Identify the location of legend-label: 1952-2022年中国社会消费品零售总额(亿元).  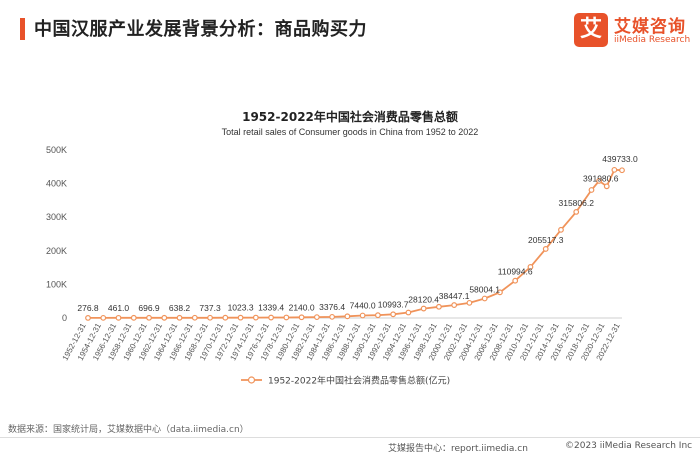
(359, 381).